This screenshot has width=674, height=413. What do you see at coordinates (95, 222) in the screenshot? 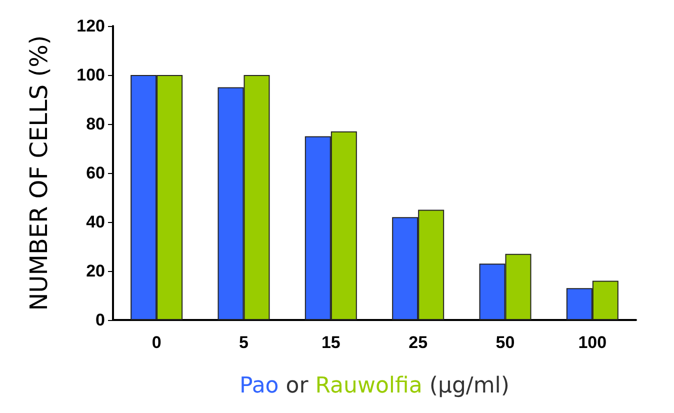
I see `y-tick-label: 40` at bounding box center [95, 222].